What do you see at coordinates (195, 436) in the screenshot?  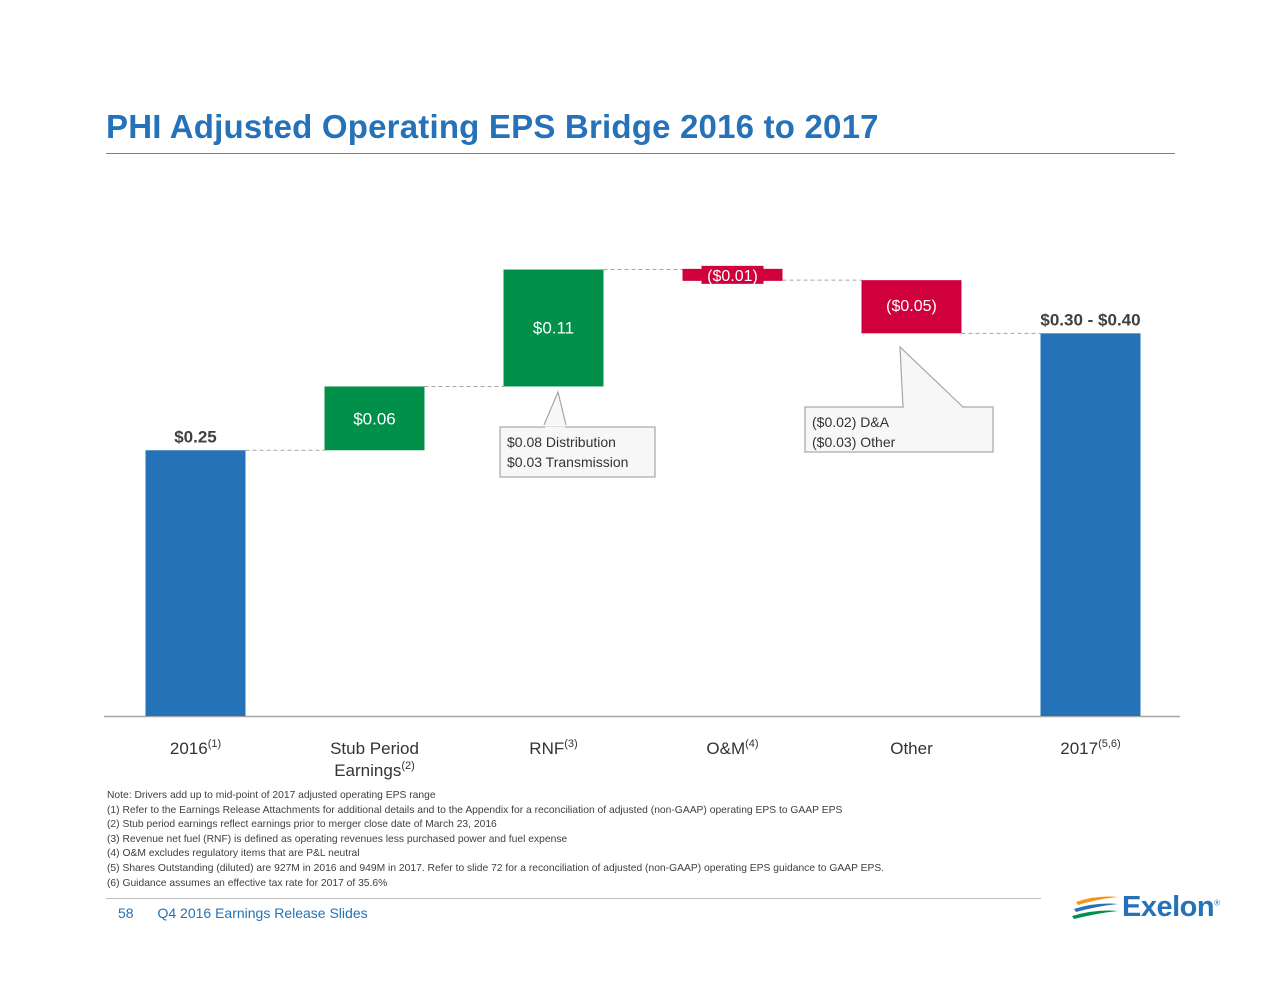 I see `bar-value-label-0: $0.25` at bounding box center [195, 436].